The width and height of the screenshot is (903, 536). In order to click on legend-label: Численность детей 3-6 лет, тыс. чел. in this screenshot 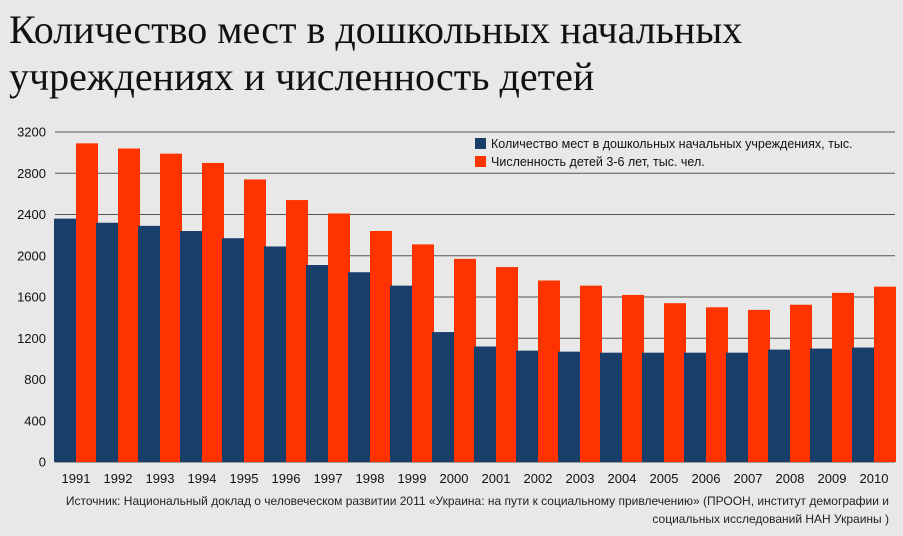, I will do `click(598, 162)`.